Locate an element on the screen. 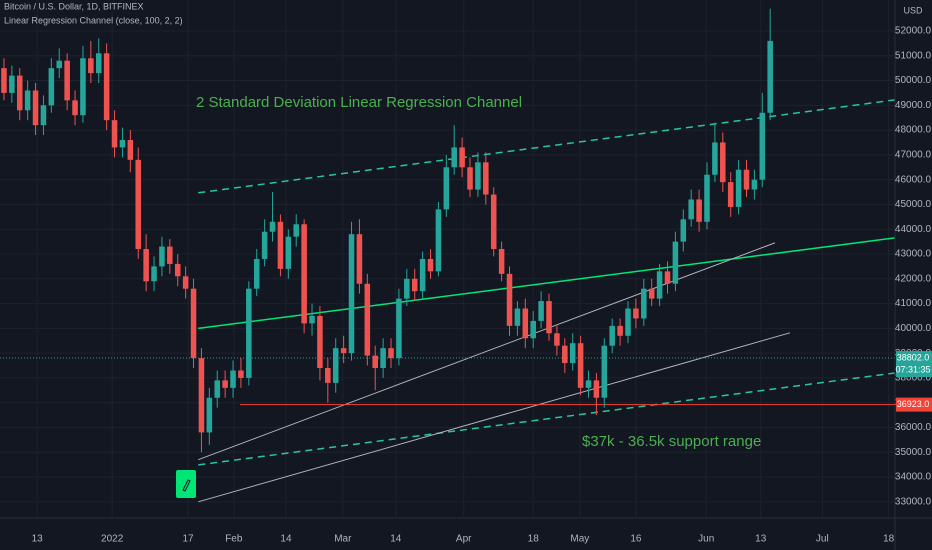 Image resolution: width=932 pixels, height=550 pixels. y-tick-label: 40000.0 is located at coordinates (913, 328).